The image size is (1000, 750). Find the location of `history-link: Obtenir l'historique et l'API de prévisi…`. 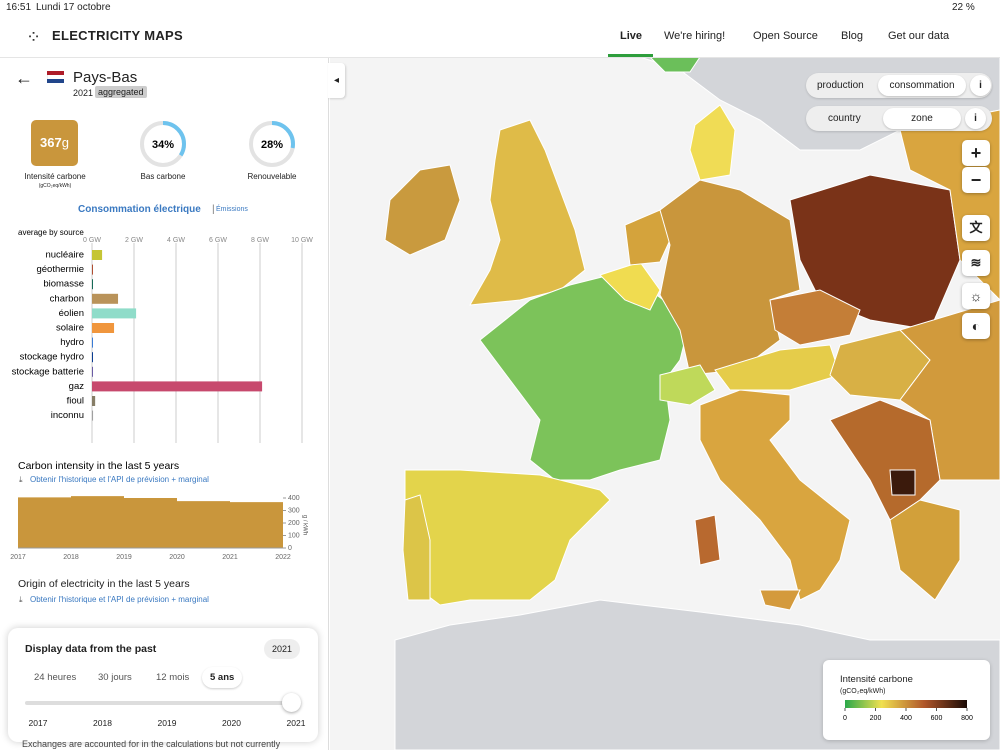

history-link: Obtenir l'historique et l'API de prévisi… is located at coordinates (119, 479).